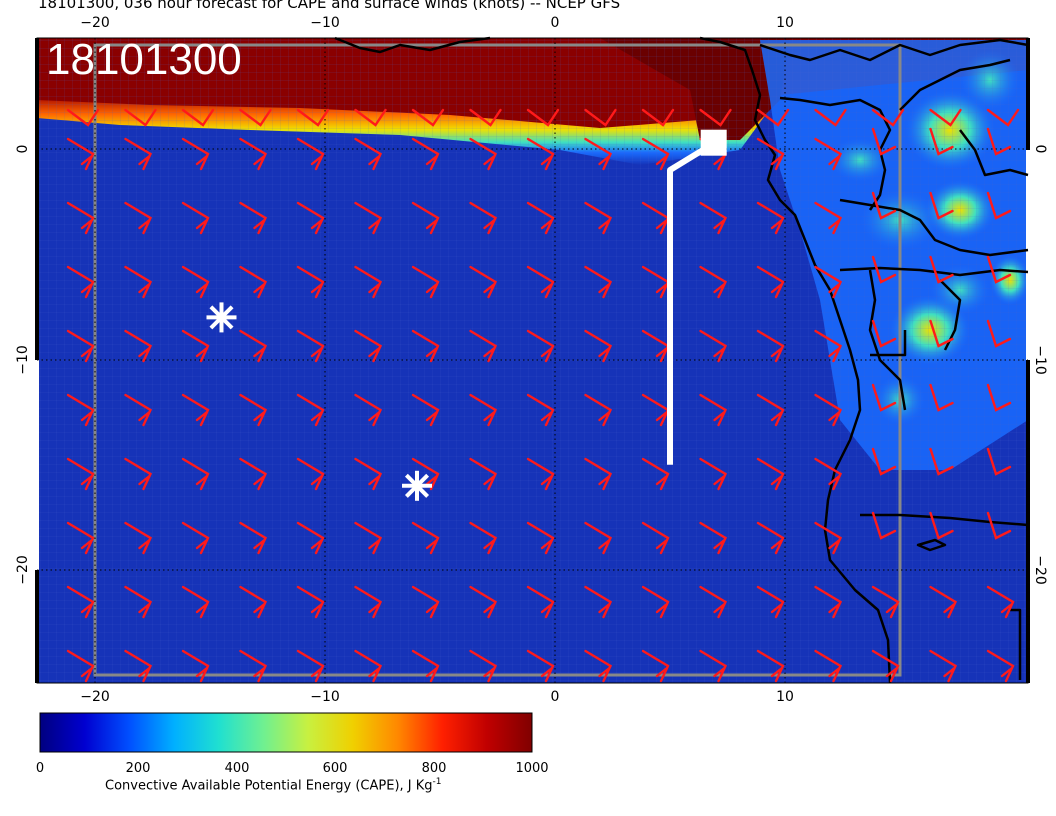 The image size is (1056, 816). I want to click on colorbar-title-sup: -1, so click(437, 782).